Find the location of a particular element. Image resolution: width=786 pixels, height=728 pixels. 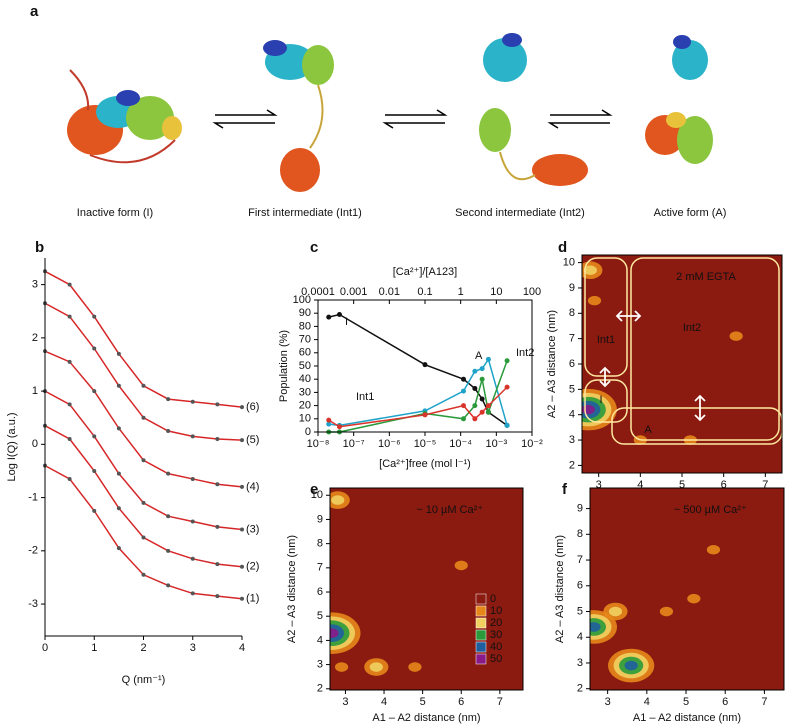

x-tick-label: 10⁻² is located at coordinates (532, 444).